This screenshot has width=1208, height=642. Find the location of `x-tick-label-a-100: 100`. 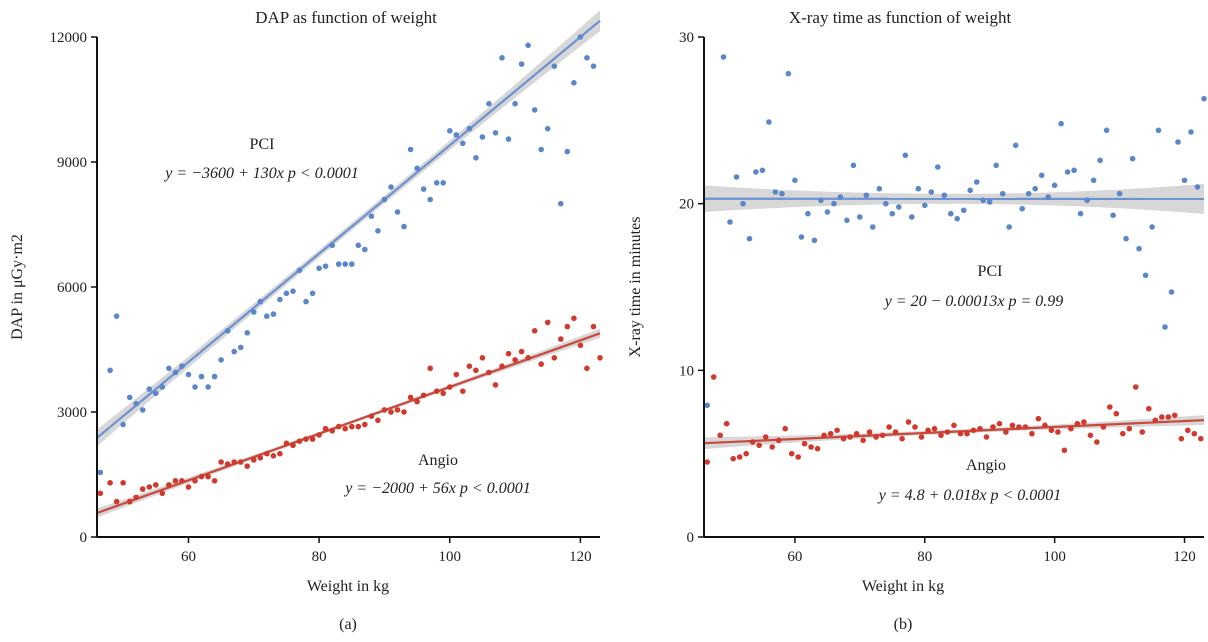

x-tick-label-a-100: 100 is located at coordinates (450, 557).